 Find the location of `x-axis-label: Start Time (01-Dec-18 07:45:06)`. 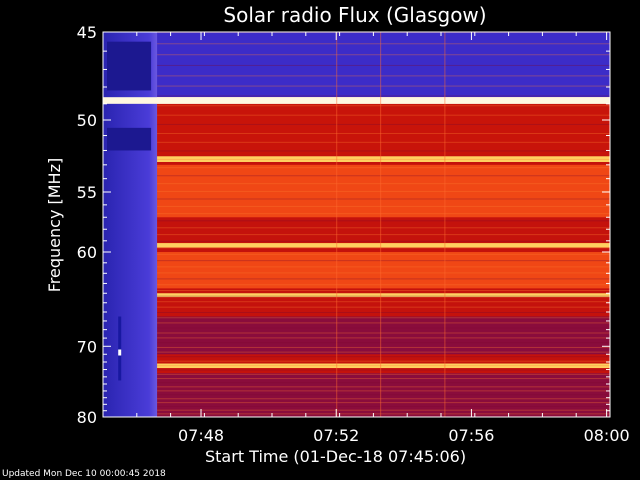

x-axis-label: Start Time (01-Dec-18 07:45:06) is located at coordinates (335, 456).